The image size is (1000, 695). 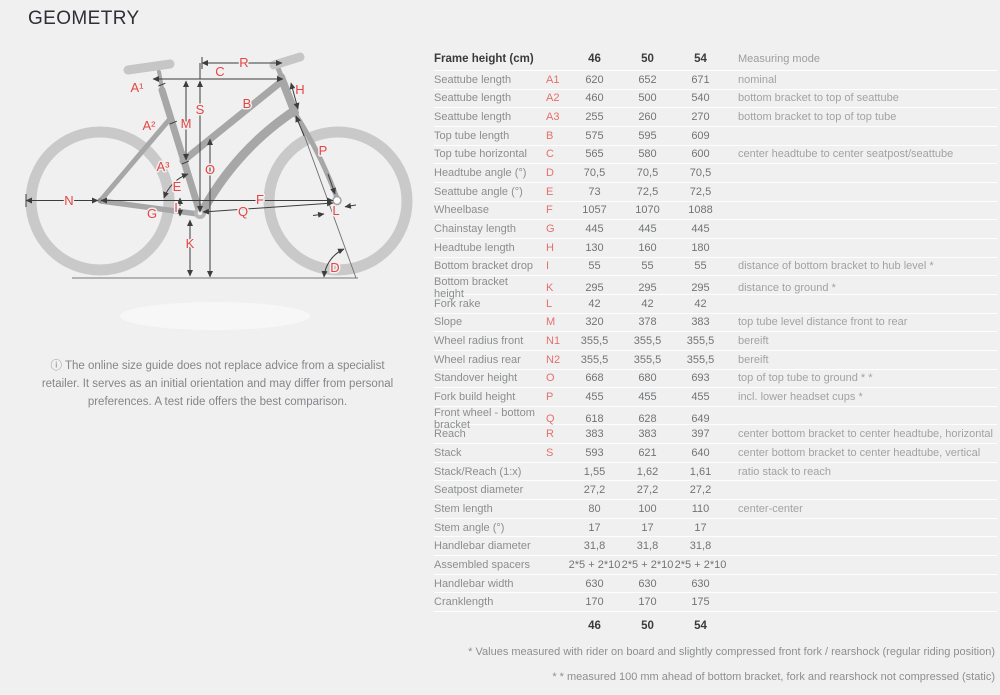 What do you see at coordinates (594, 303) in the screenshot?
I see `spec-value-46: 42` at bounding box center [594, 303].